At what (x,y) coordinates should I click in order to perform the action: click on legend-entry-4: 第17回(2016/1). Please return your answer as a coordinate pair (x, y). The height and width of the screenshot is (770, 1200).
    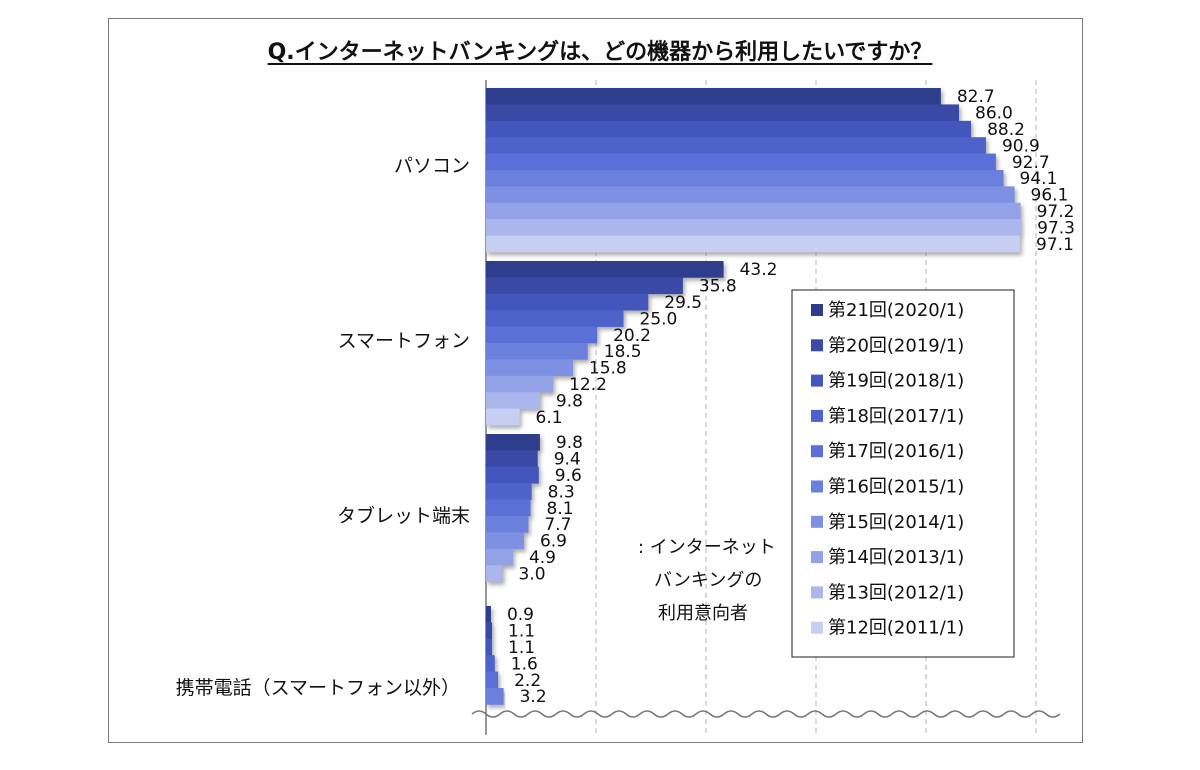
    Looking at the image, I should click on (896, 451).